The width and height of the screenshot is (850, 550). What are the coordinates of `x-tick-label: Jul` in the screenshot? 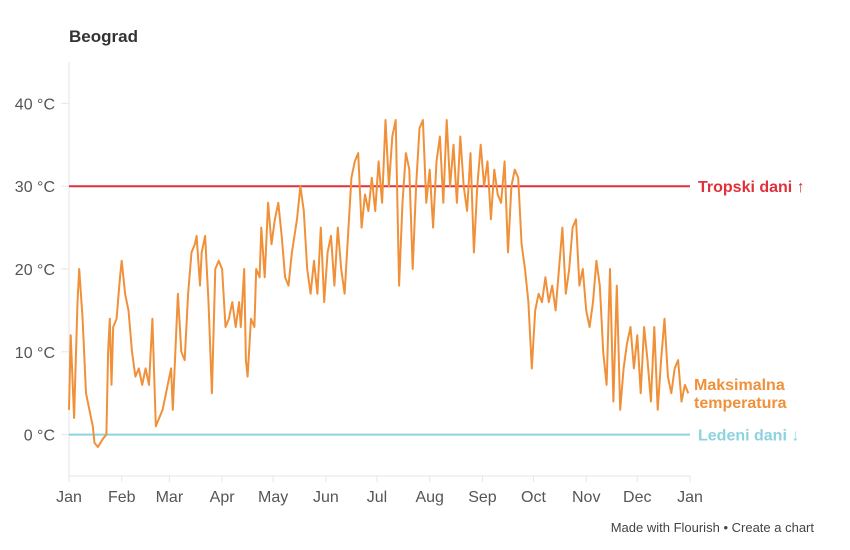 It's located at (377, 497).